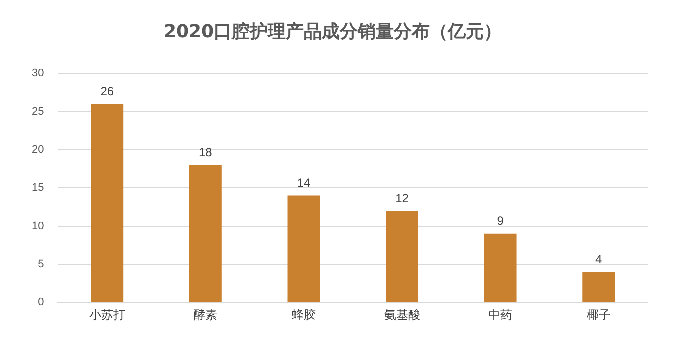 Image resolution: width=676 pixels, height=347 pixels. I want to click on y-tick-label: 20, so click(38, 150).